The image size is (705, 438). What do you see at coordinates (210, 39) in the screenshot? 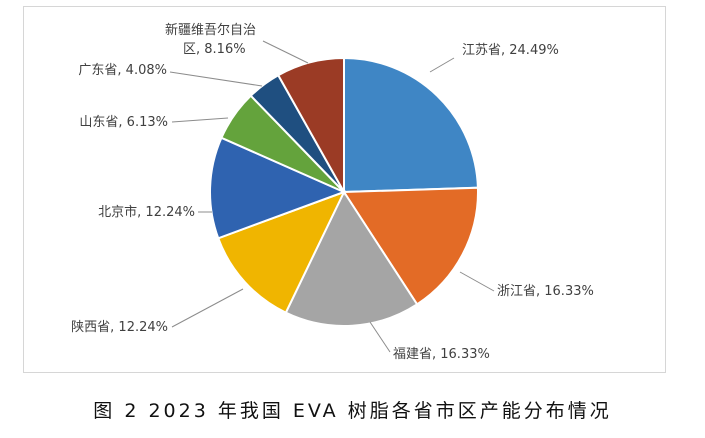
I see `slice-label-7: 新疆维吾尔自治区, 8.16%` at bounding box center [210, 39].